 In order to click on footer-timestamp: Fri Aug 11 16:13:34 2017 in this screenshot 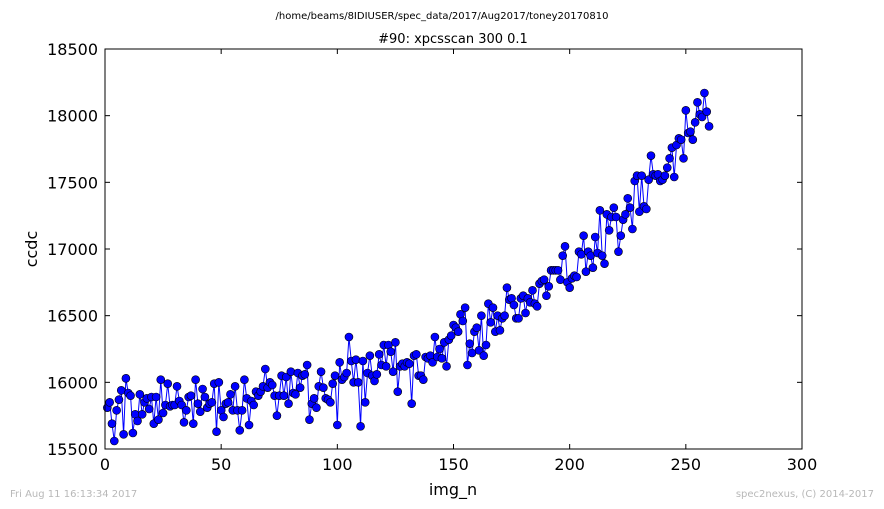, I will do `click(74, 494)`.